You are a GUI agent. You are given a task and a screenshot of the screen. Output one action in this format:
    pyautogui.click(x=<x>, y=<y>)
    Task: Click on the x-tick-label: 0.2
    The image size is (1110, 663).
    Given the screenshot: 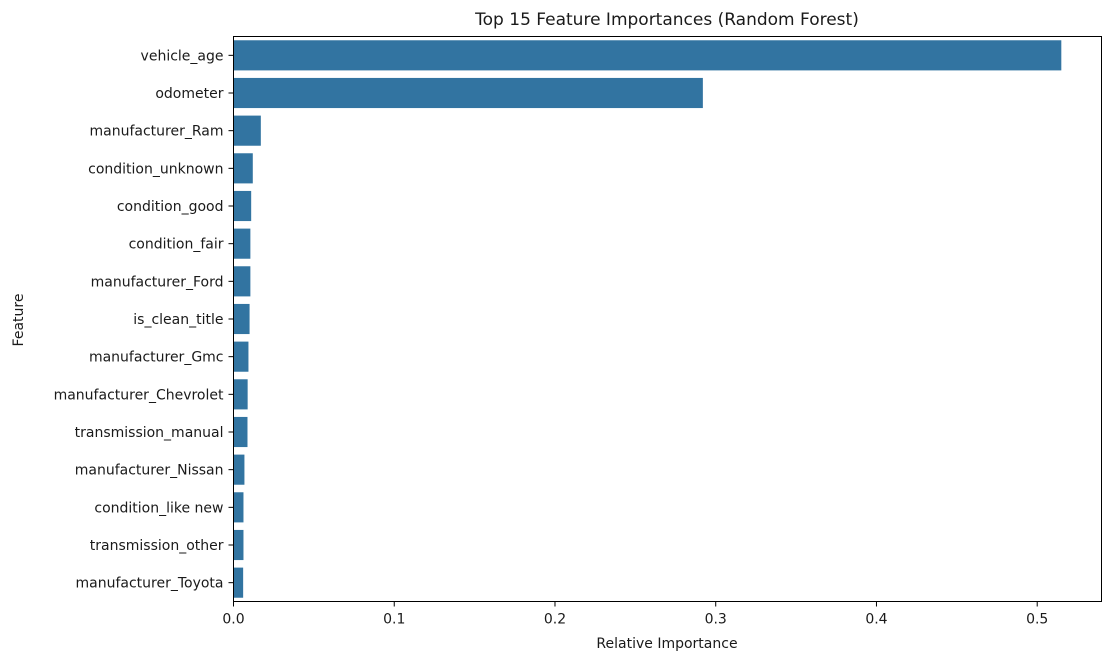 What is the action you would take?
    pyautogui.click(x=555, y=620)
    